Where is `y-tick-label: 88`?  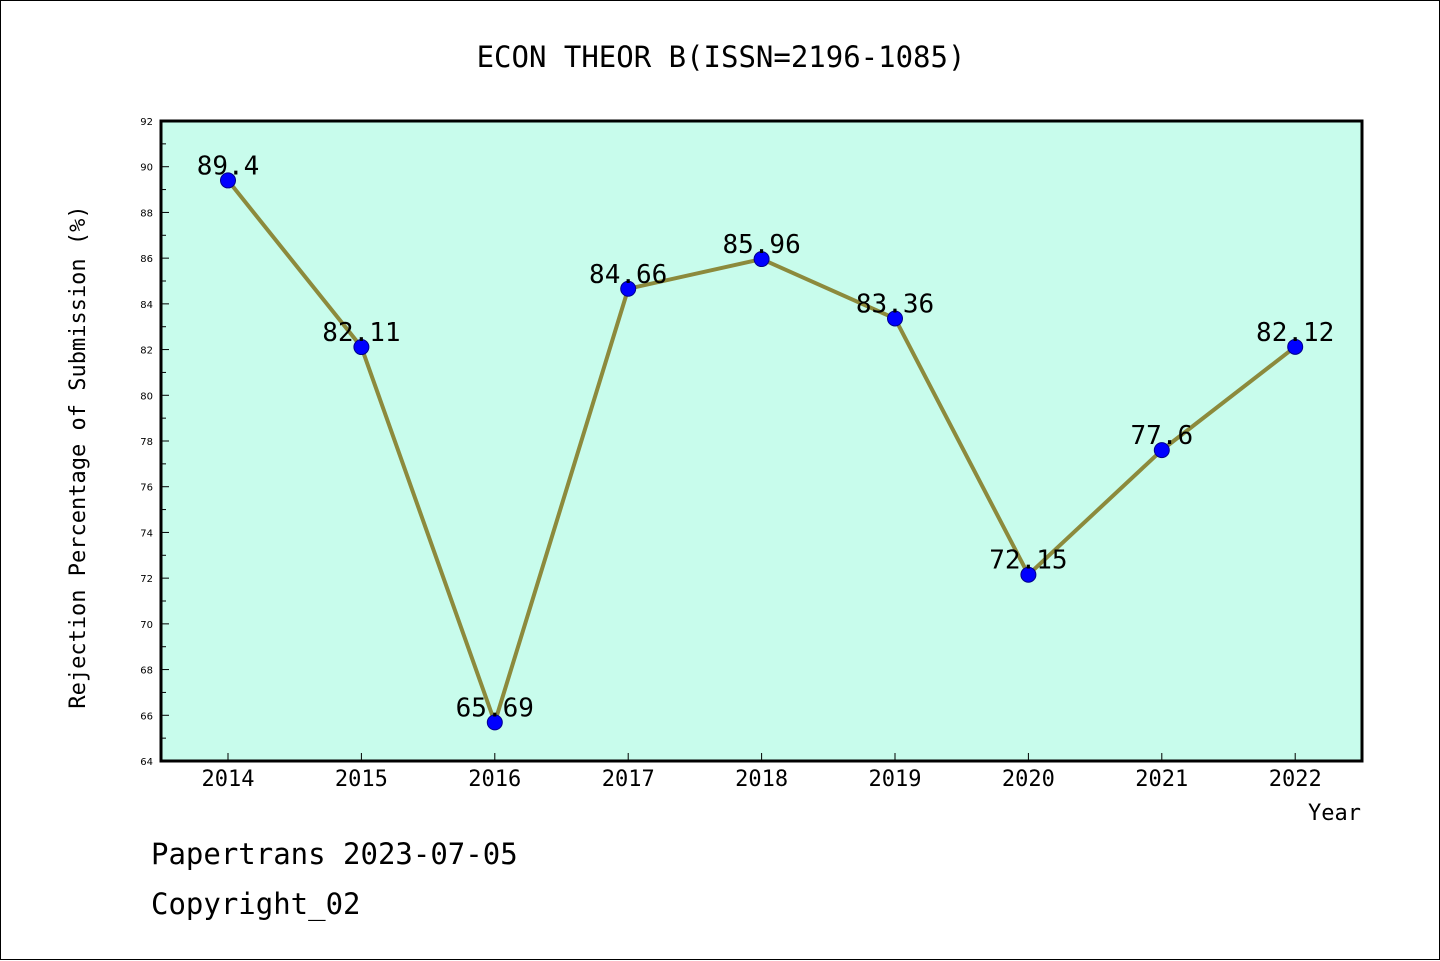 y-tick-label: 88 is located at coordinates (146, 213).